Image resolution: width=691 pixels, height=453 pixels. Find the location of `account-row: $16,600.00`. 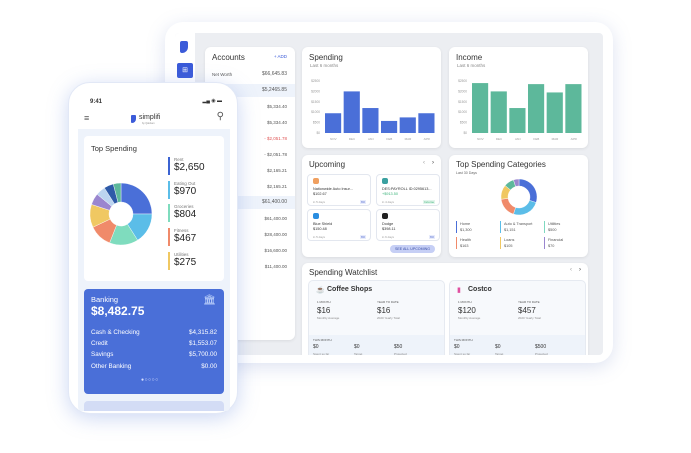

account-row: $16,600.00 is located at coordinates (250, 250).